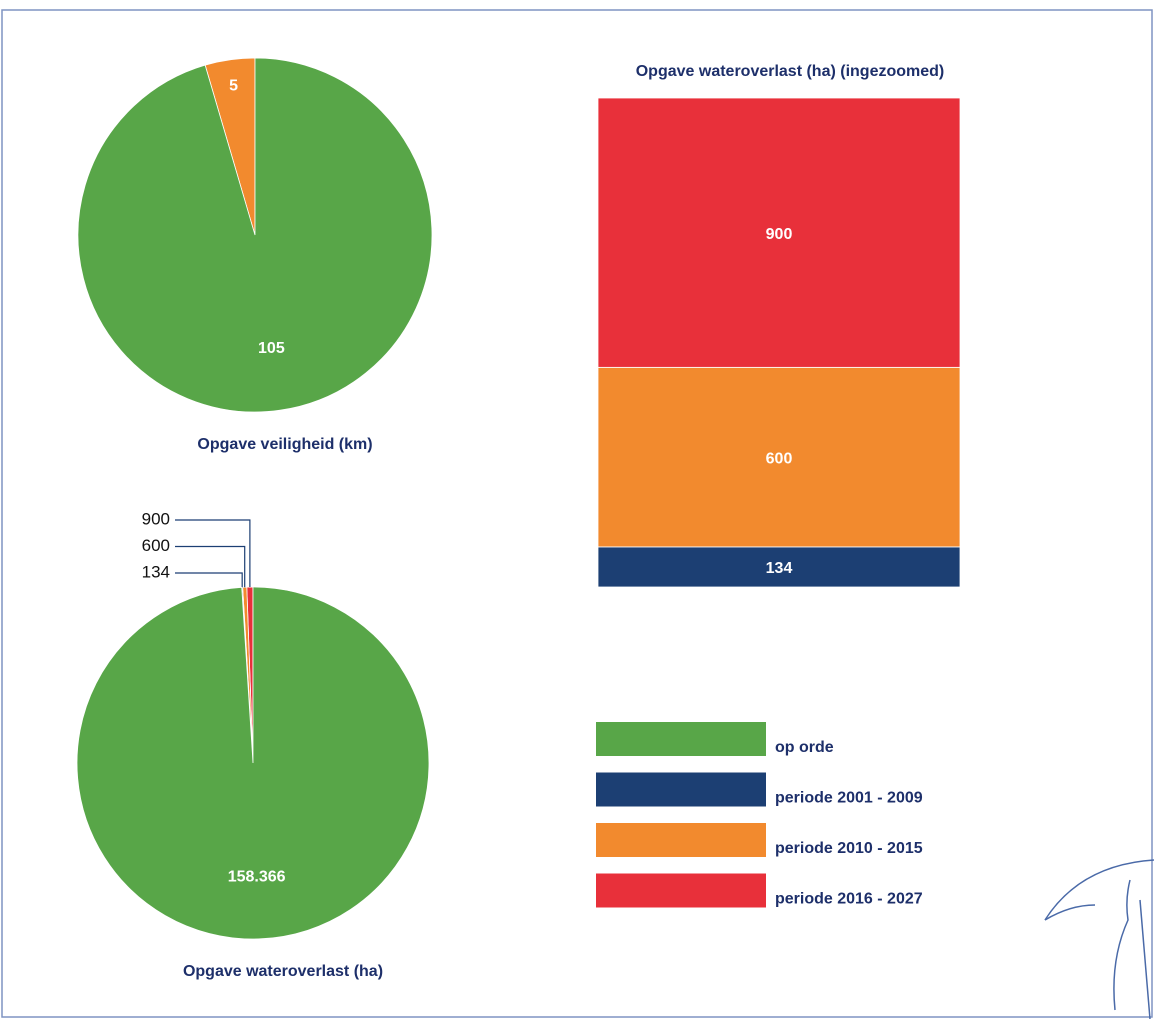 The height and width of the screenshot is (1019, 1154). I want to click on data-label: 134, so click(779, 568).